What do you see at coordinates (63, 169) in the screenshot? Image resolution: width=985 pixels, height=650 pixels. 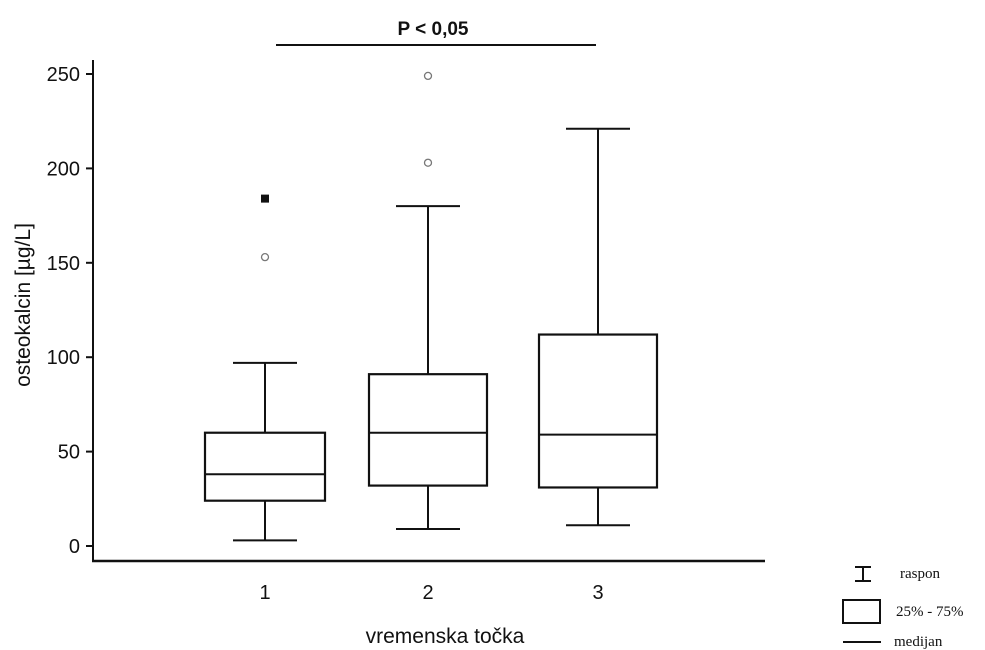 I see `y-tick-label: 200` at bounding box center [63, 169].